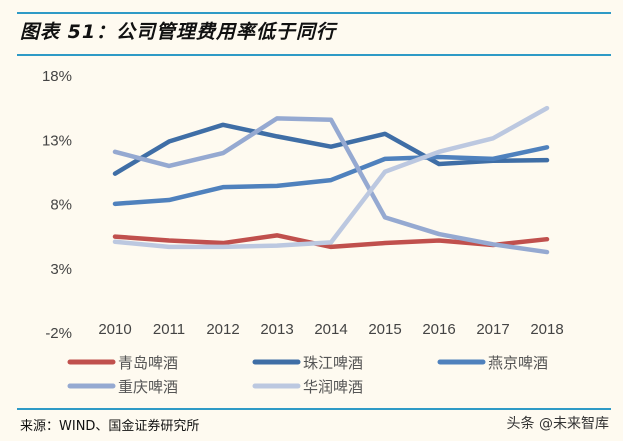 The image size is (623, 441). What do you see at coordinates (148, 387) in the screenshot?
I see `legend-label: 重庆啤酒` at bounding box center [148, 387].